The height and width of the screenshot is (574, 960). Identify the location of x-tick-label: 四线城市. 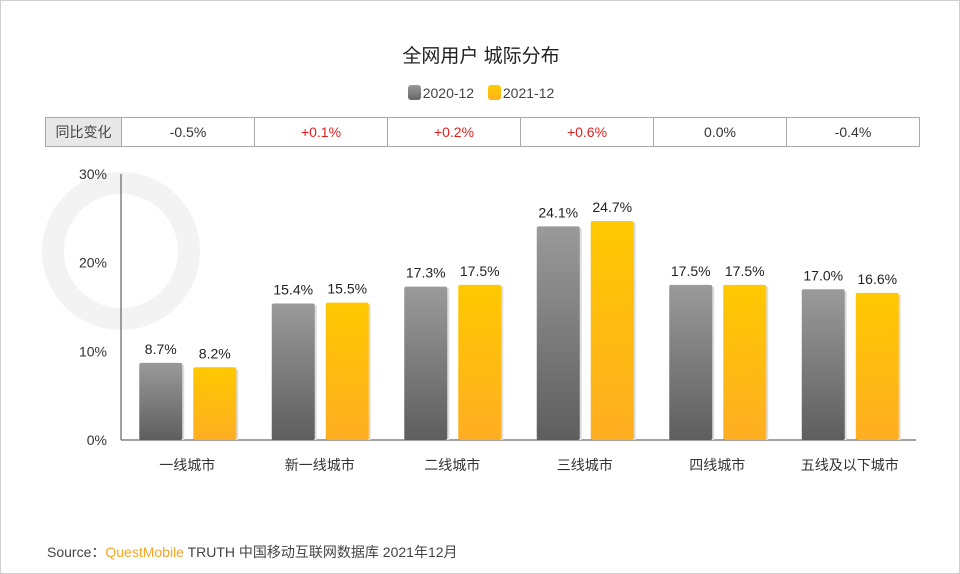
(717, 465).